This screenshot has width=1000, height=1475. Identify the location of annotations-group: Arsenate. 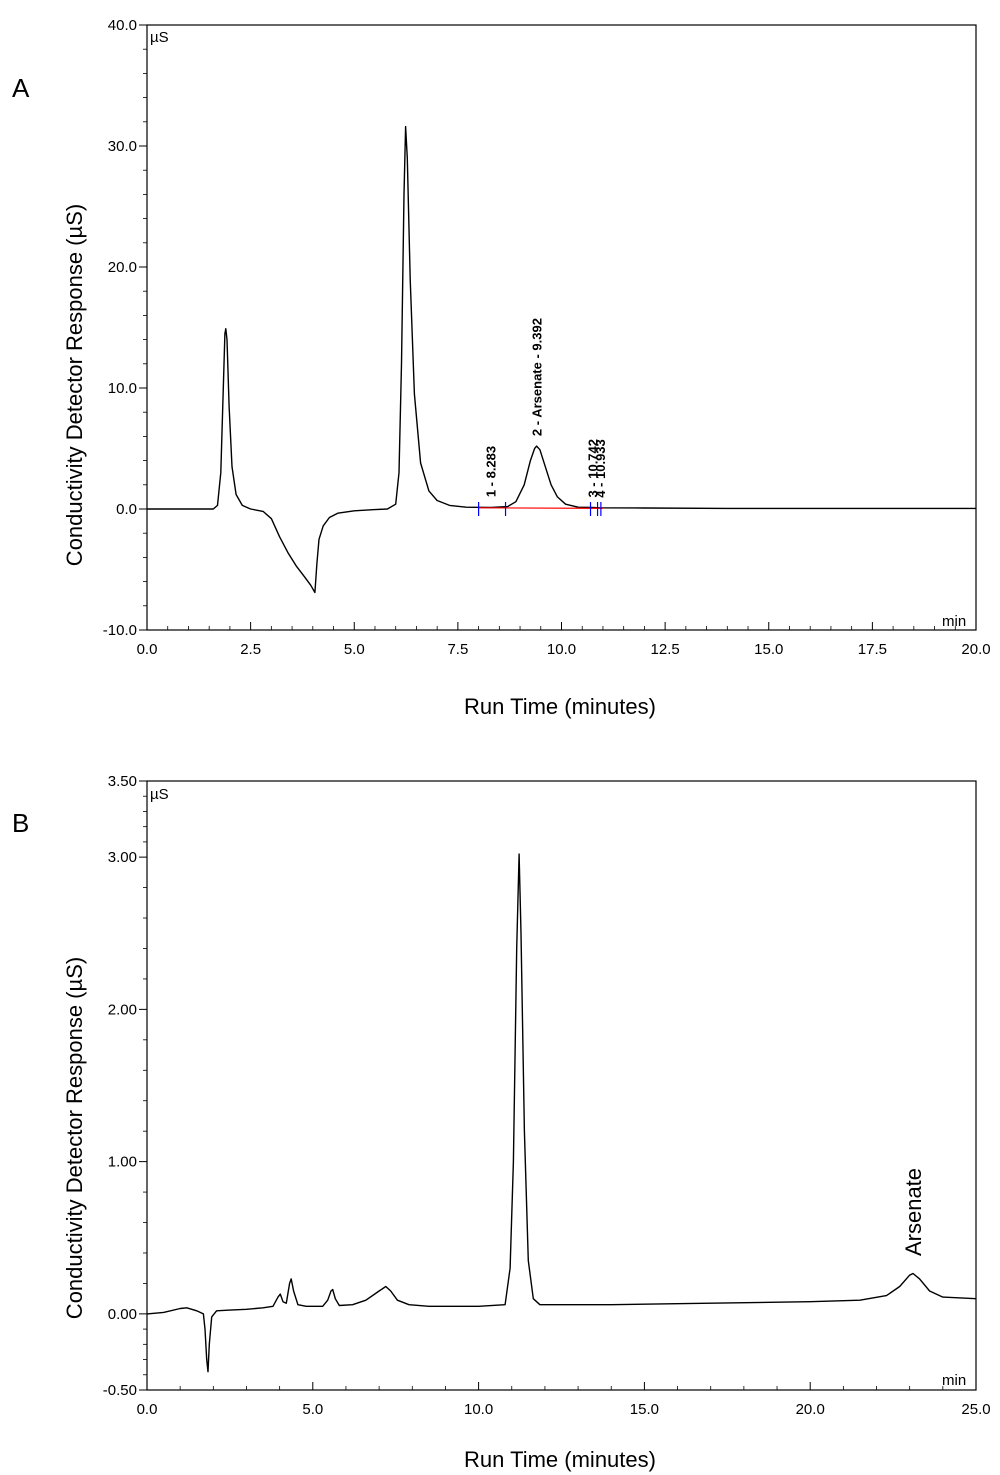
(913, 1212).